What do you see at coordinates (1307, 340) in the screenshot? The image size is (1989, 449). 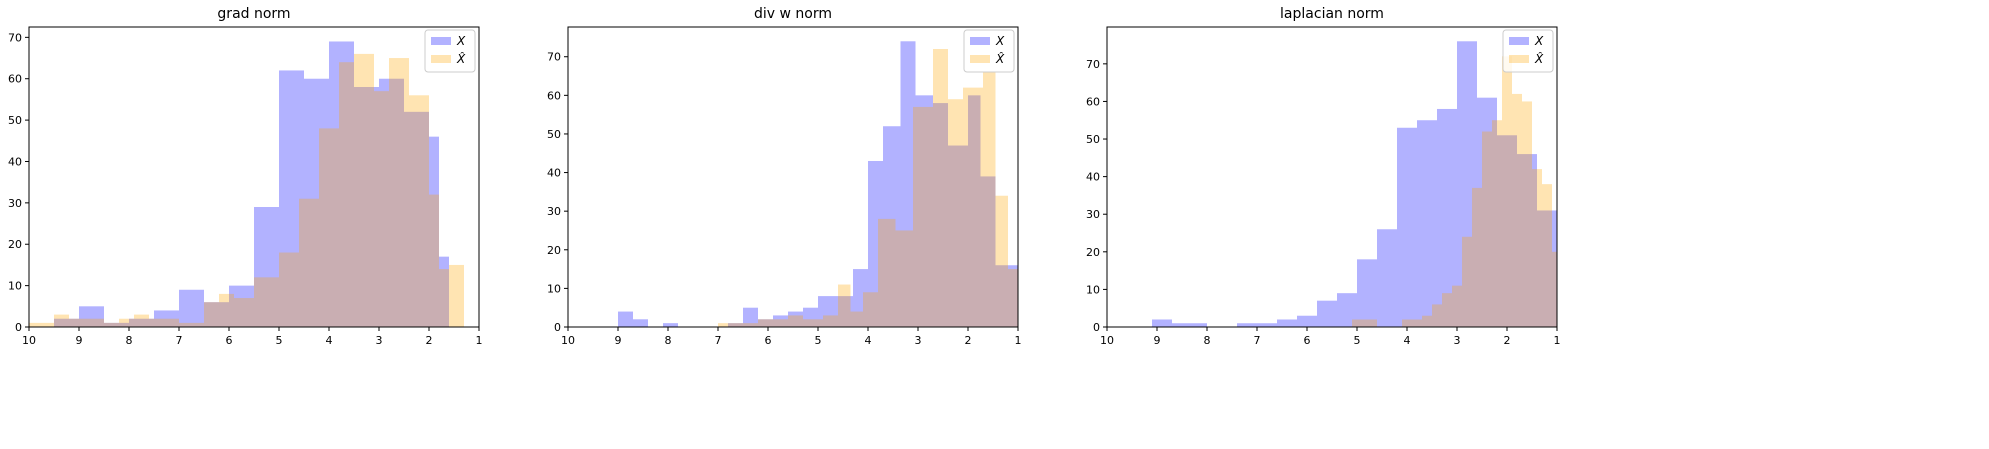 I see `x-tick-label: 6` at bounding box center [1307, 340].